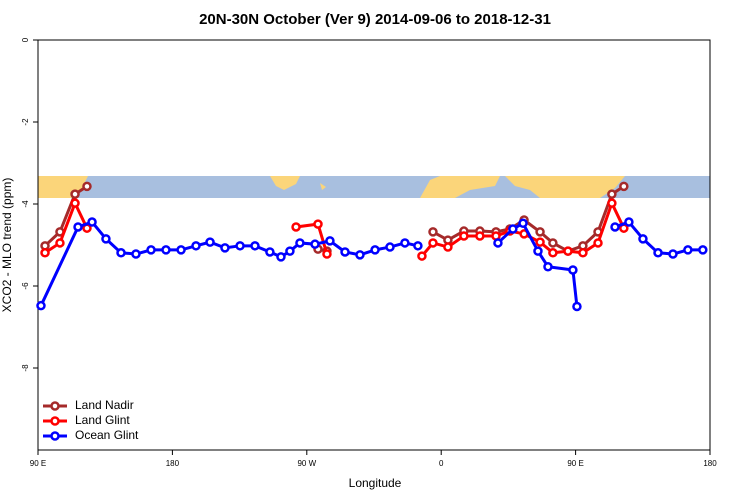  What do you see at coordinates (306, 463) in the screenshot?
I see `x-tick-label: 90 W` at bounding box center [306, 463].